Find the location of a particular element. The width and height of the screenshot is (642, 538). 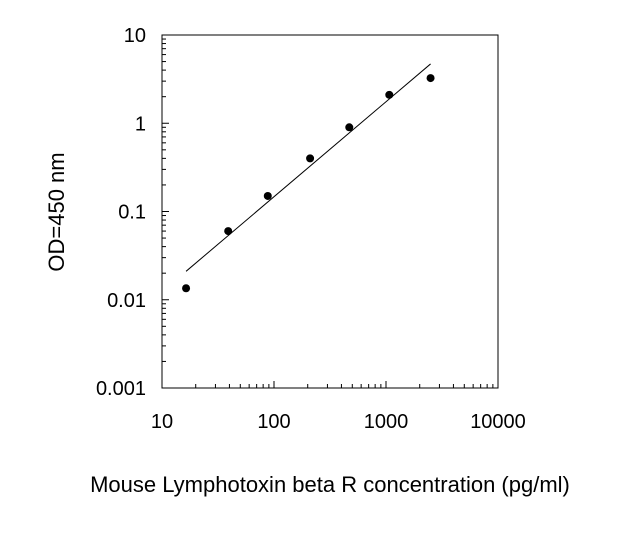

fit-line-group is located at coordinates (308, 167).